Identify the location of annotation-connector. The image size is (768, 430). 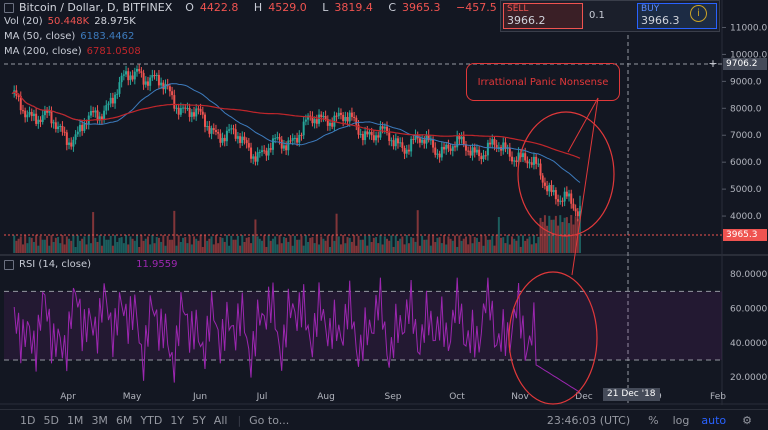
(585, 186).